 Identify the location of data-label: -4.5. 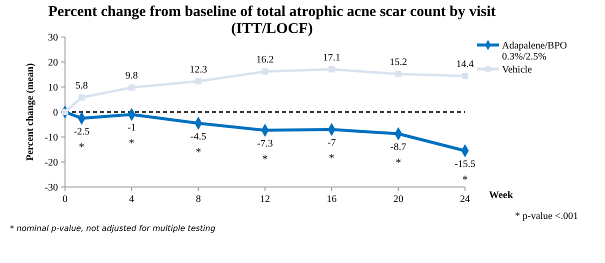
(198, 136).